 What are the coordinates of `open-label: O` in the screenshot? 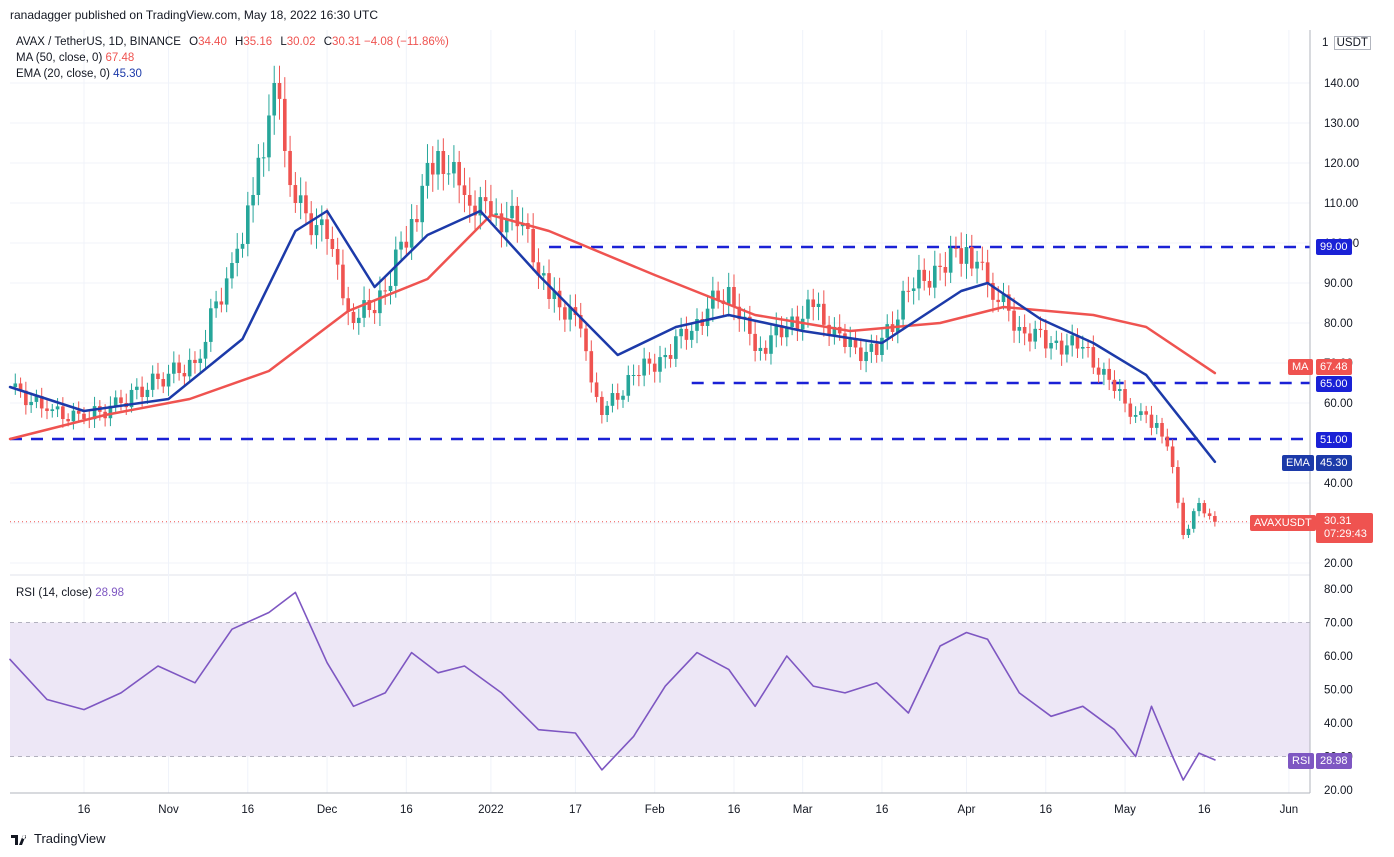 It's located at (194, 42).